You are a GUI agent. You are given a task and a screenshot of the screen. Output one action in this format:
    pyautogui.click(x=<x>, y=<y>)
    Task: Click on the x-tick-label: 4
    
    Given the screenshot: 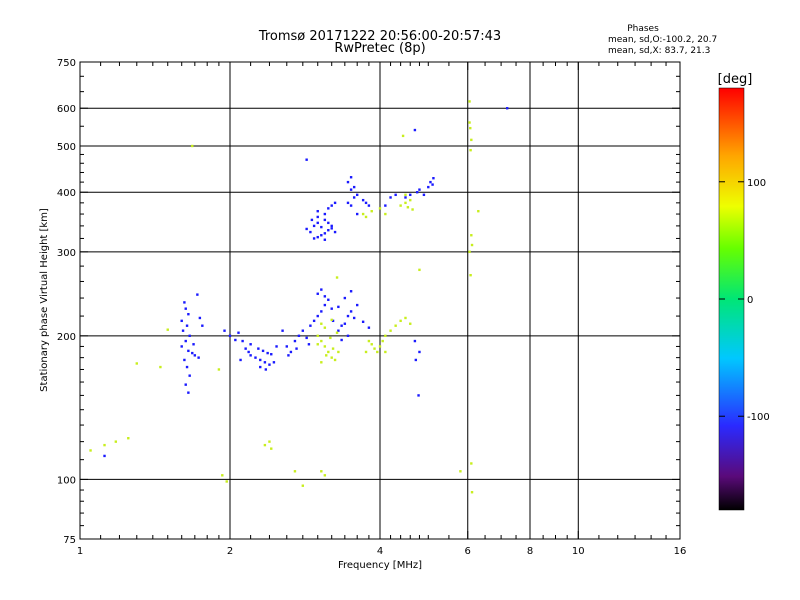 What is the action you would take?
    pyautogui.click(x=380, y=551)
    